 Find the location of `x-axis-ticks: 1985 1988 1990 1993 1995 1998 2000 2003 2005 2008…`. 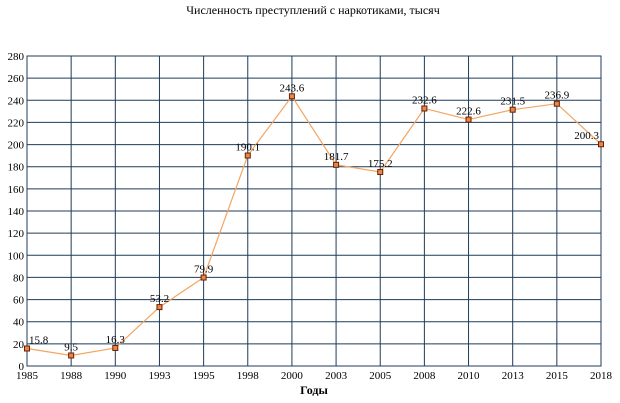

x-axis-ticks: 1985 1988 1990 1993 1995 1998 2000 2003 2005 2008… is located at coordinates (314, 376).